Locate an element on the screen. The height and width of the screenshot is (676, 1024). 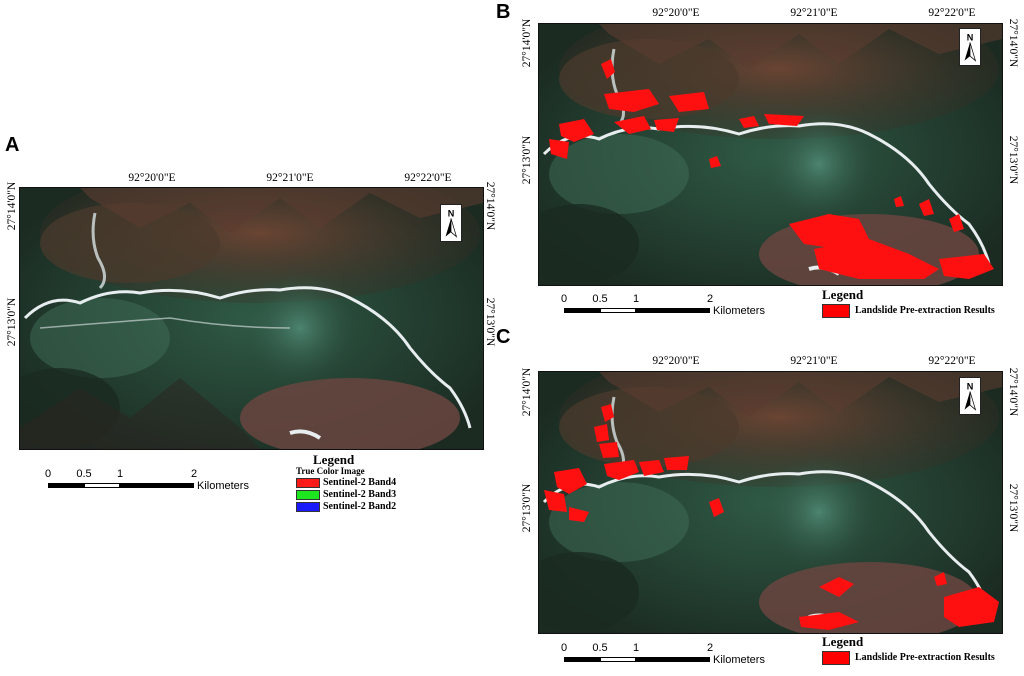
panel-a-legend-subtitle: True Color Image is located at coordinates (330, 471).